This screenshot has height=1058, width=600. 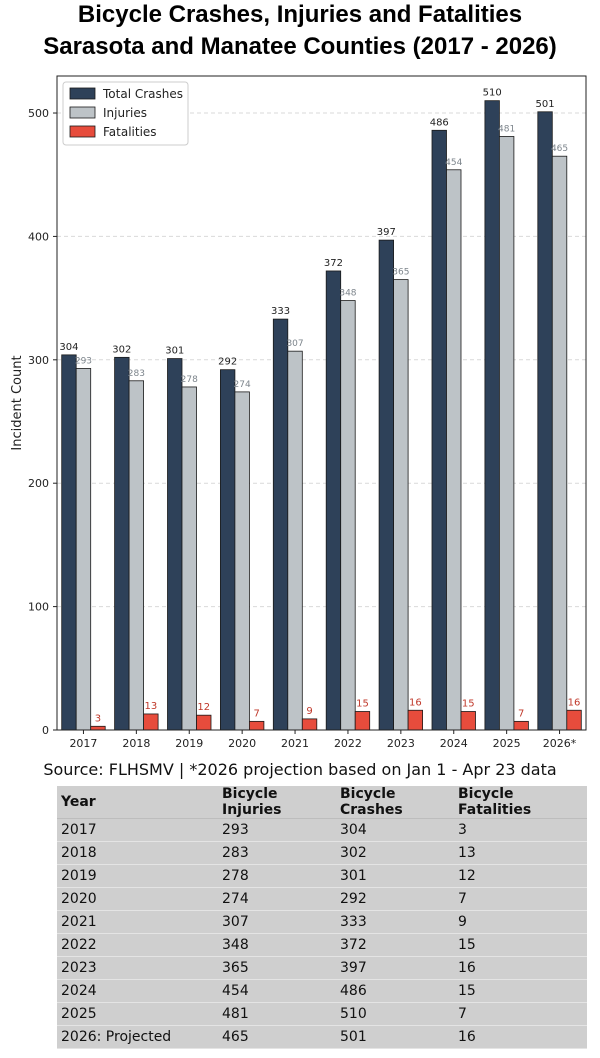 I want to click on table-cell: 293, so click(x=277, y=830).